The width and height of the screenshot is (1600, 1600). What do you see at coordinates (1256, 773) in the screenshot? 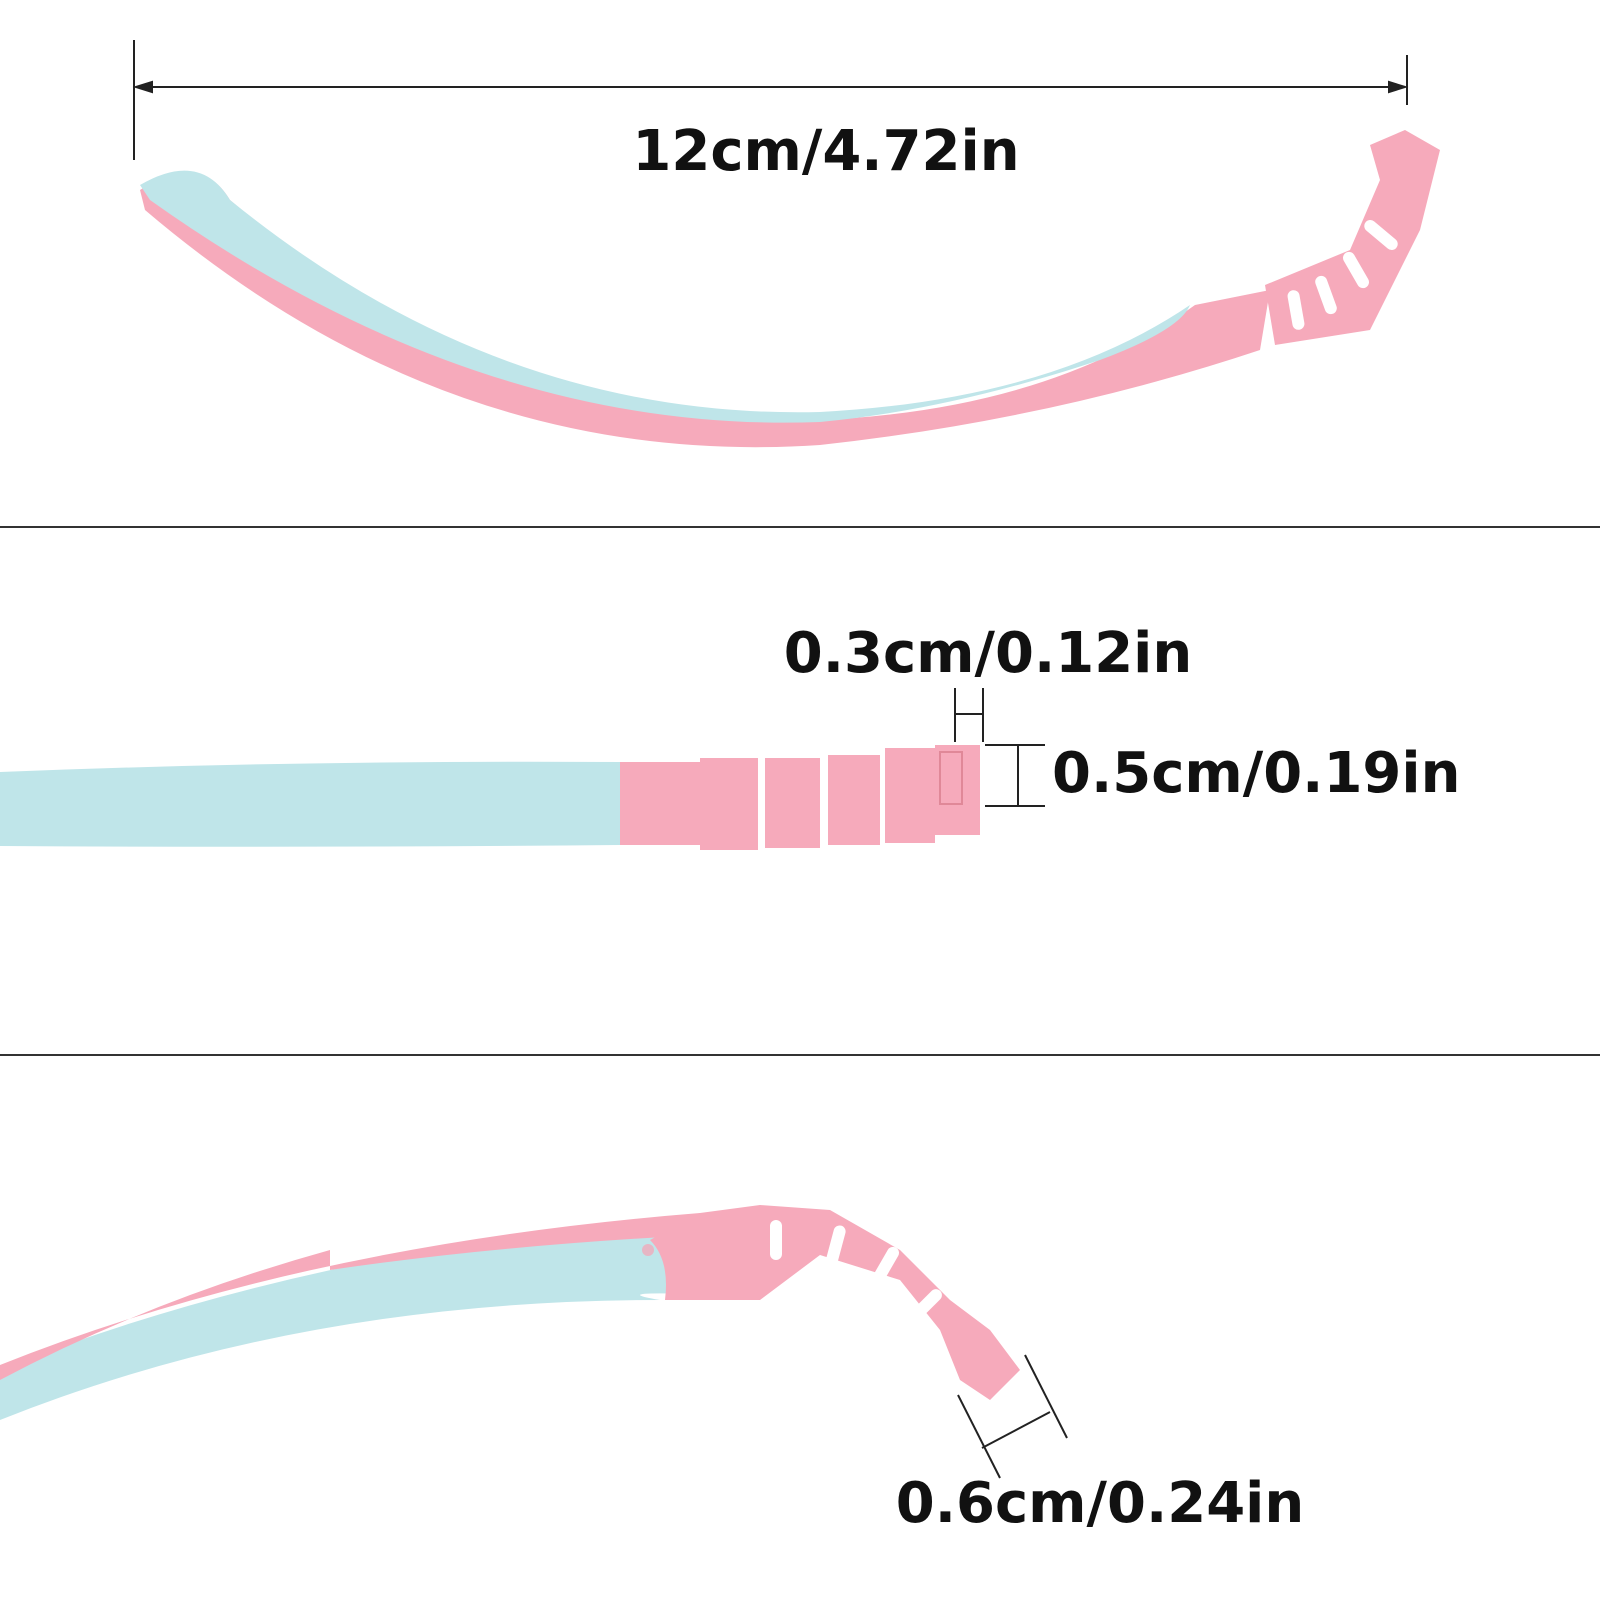
I see `tip-height-label: 0.5cm/0.19in` at bounding box center [1256, 773].